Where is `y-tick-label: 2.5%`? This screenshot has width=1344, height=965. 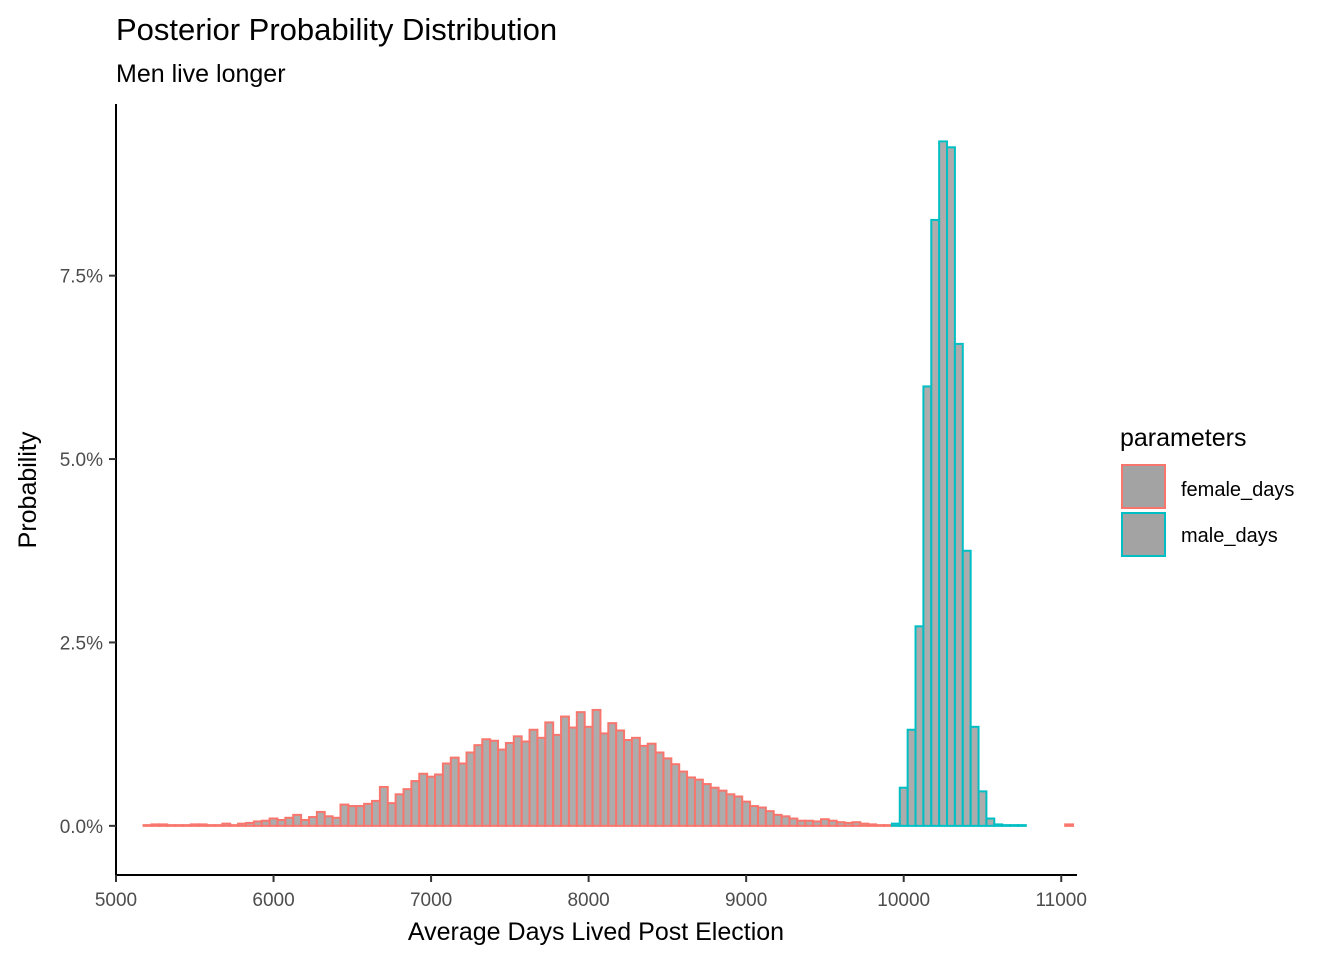
y-tick-label: 2.5% is located at coordinates (81, 643).